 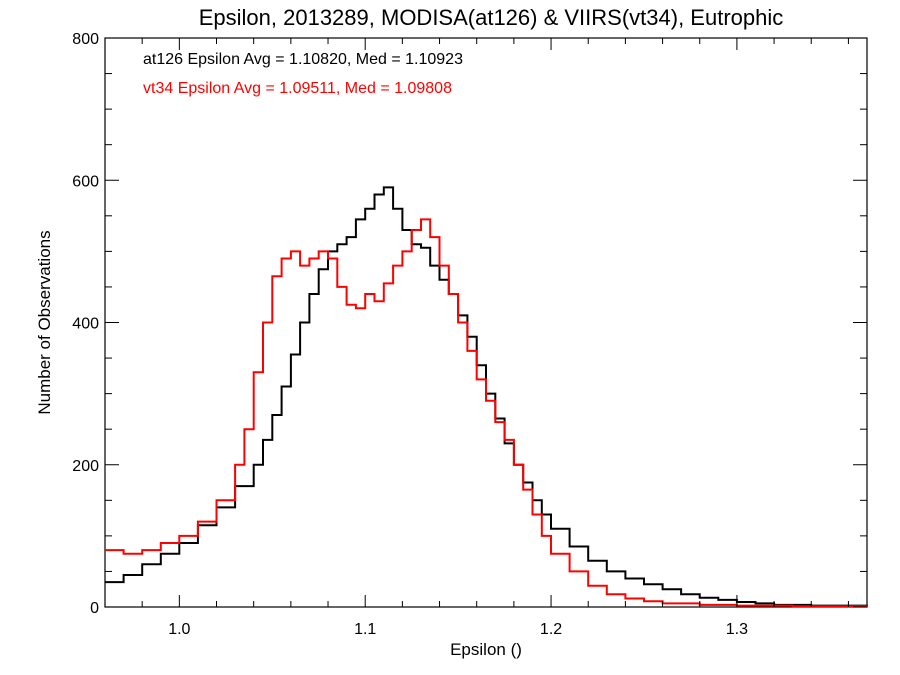 What do you see at coordinates (94, 608) in the screenshot?
I see `y-tick-label: 0` at bounding box center [94, 608].